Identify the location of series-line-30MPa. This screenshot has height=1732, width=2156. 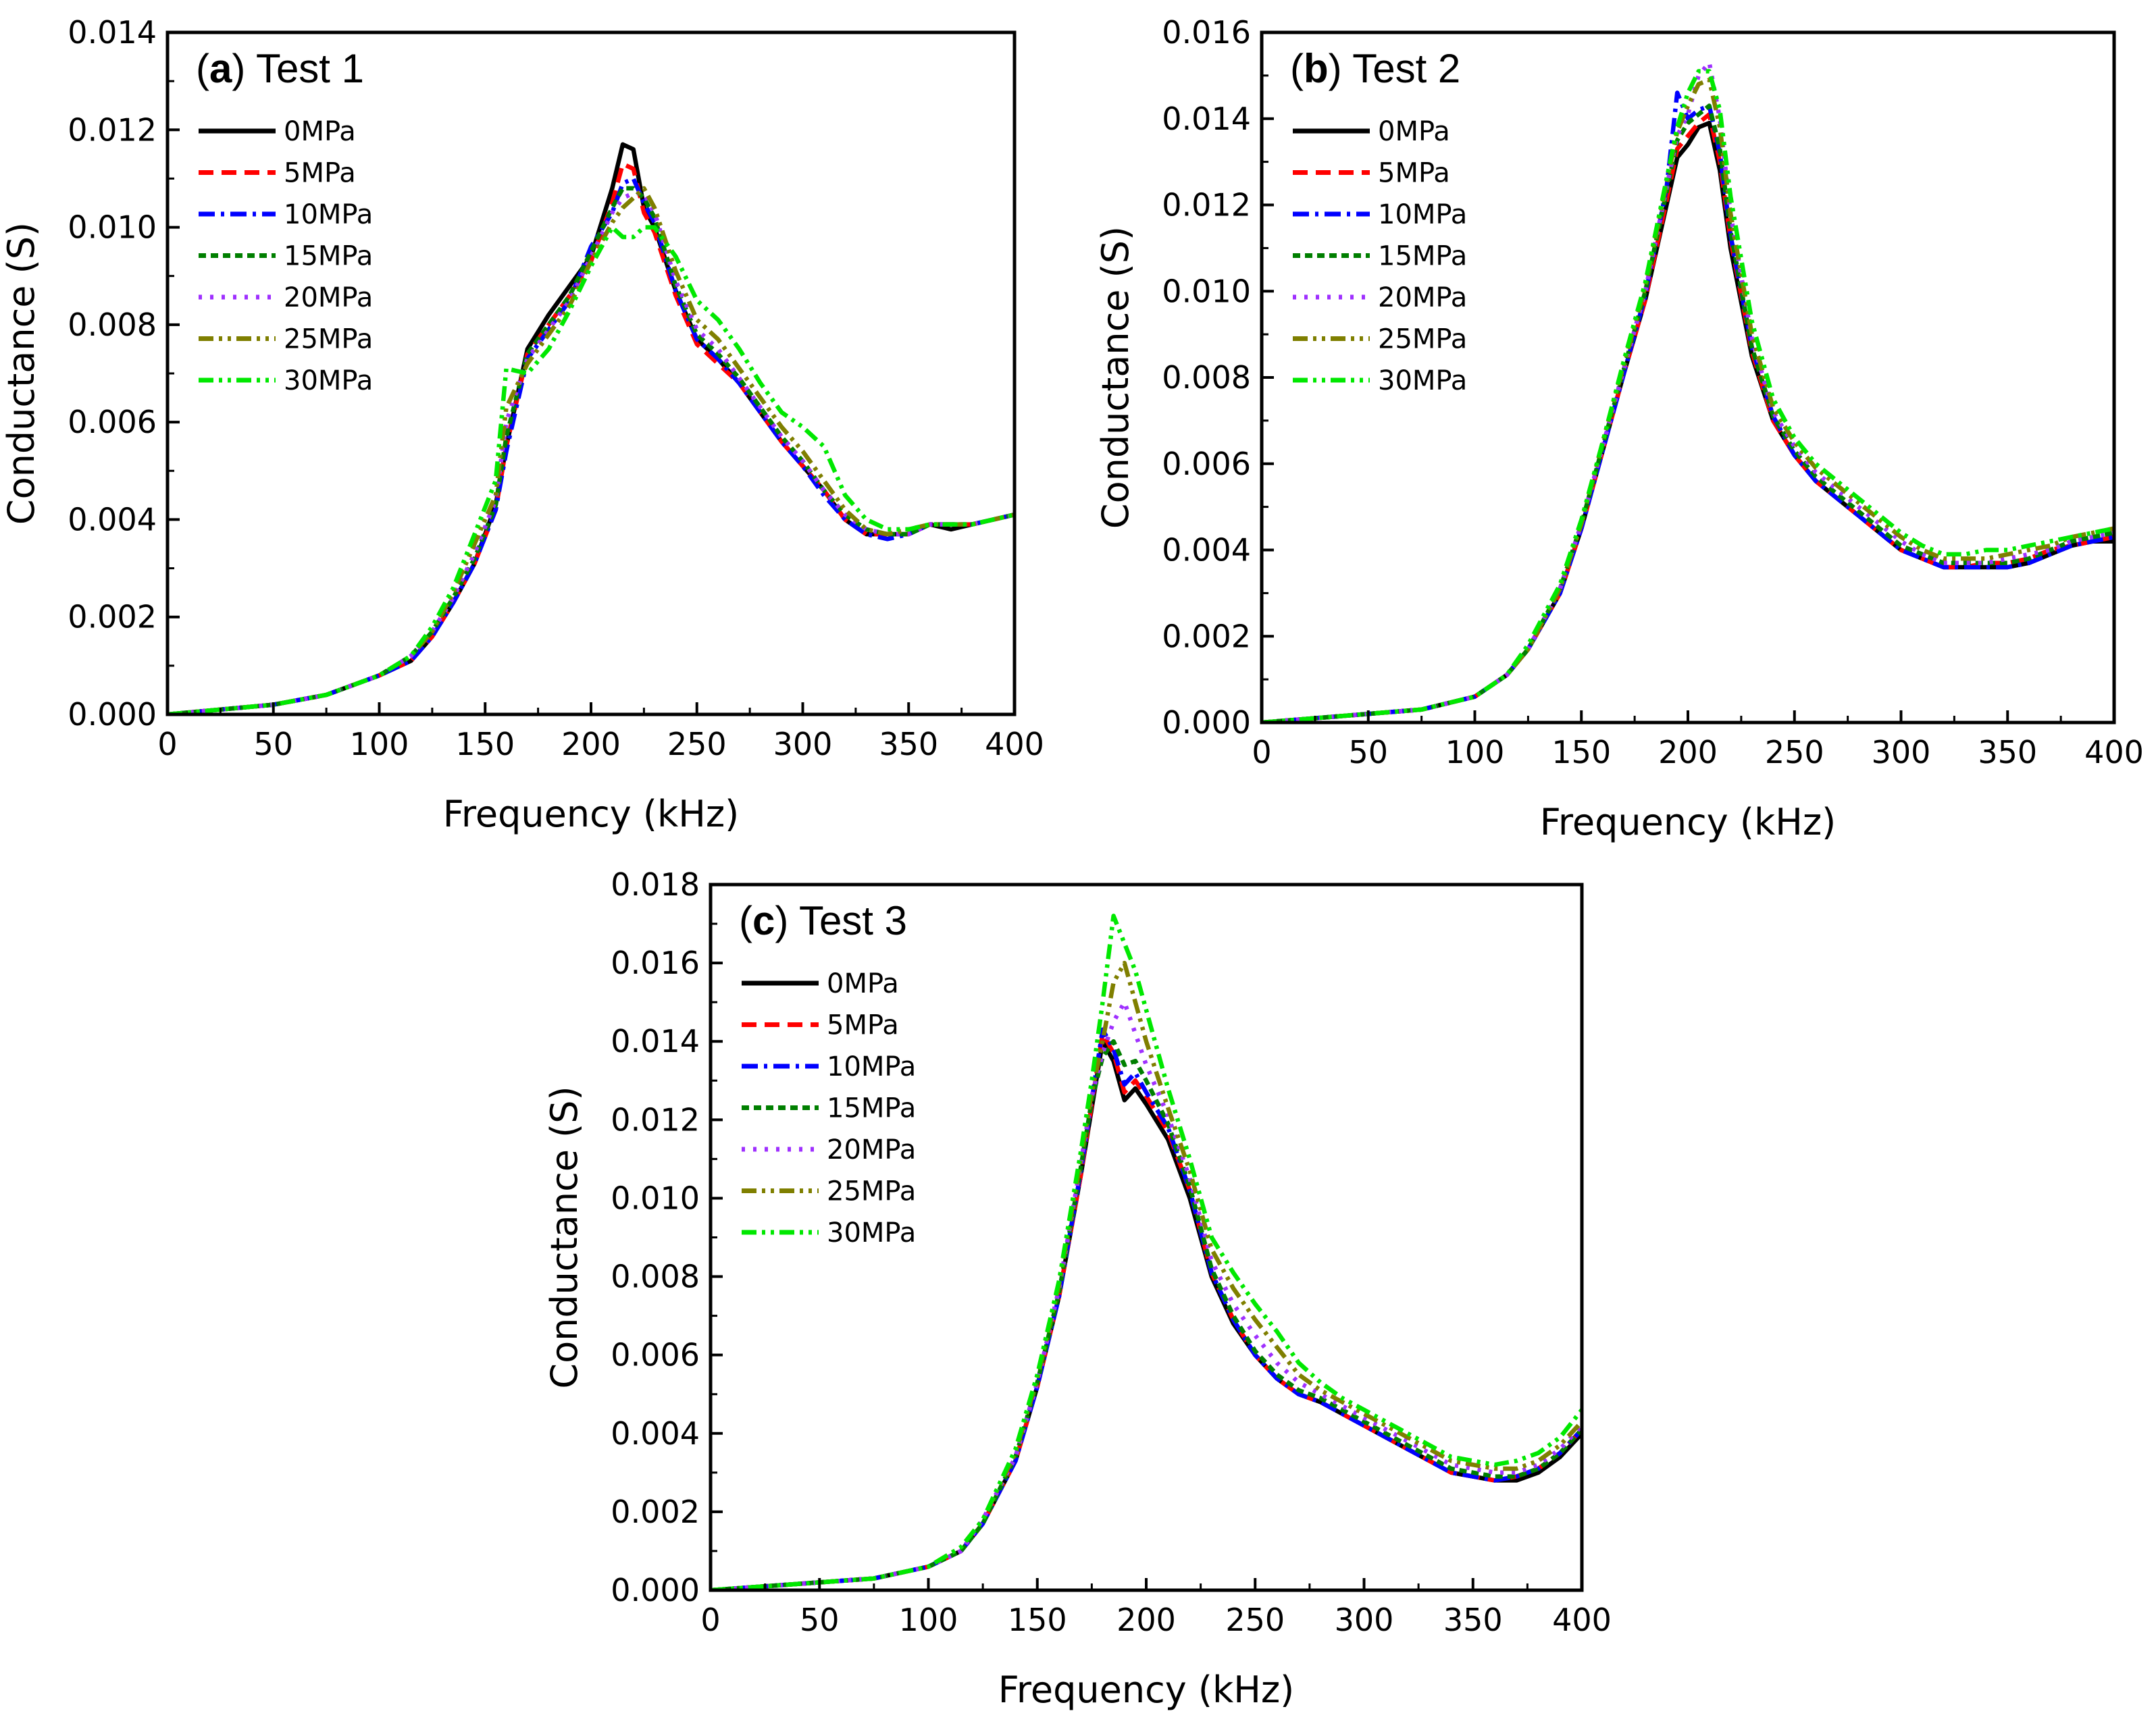
(1688, 396).